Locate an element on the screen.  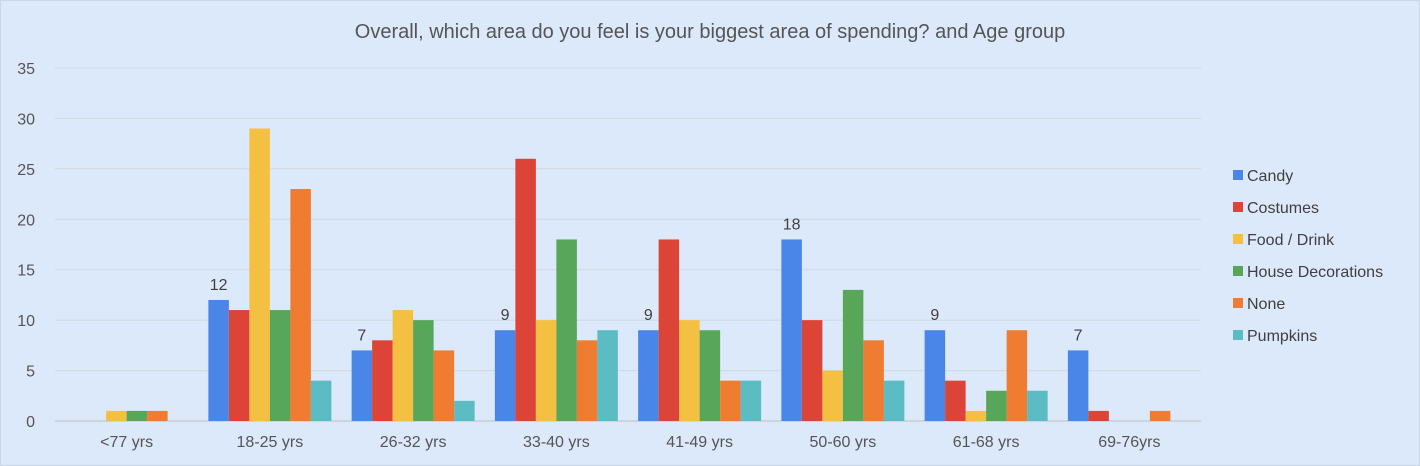
legend-label: House Decorations is located at coordinates (1315, 272).